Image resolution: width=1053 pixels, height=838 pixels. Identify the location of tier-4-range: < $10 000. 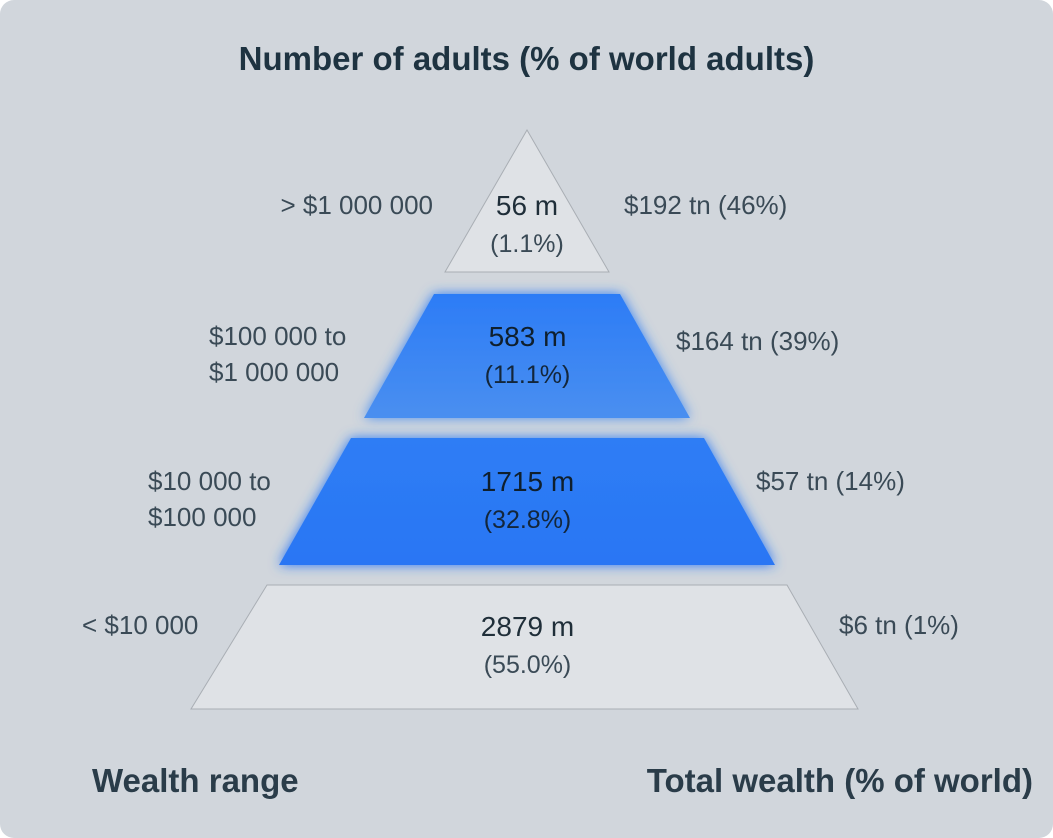
(140, 625).